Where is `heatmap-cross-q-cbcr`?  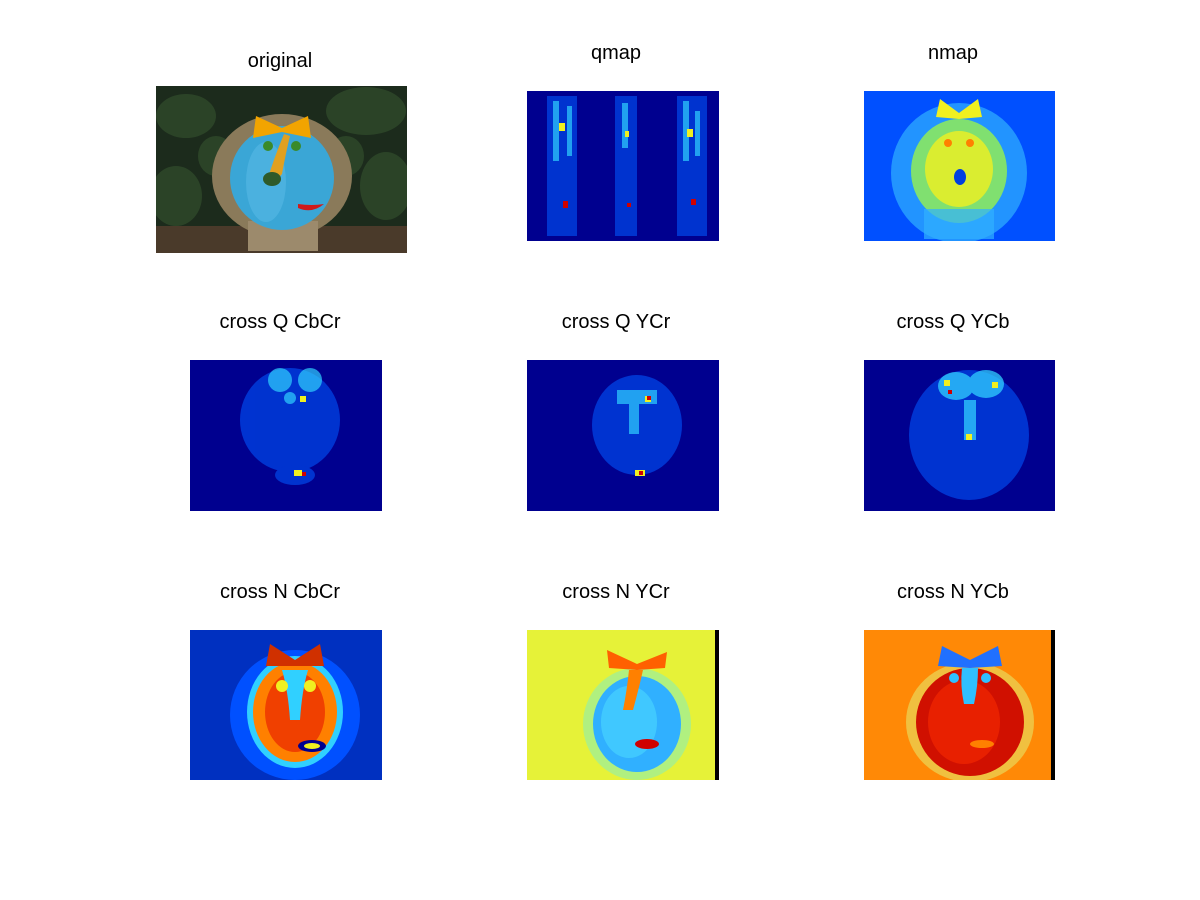
heatmap-cross-q-cbcr is located at coordinates (286, 435).